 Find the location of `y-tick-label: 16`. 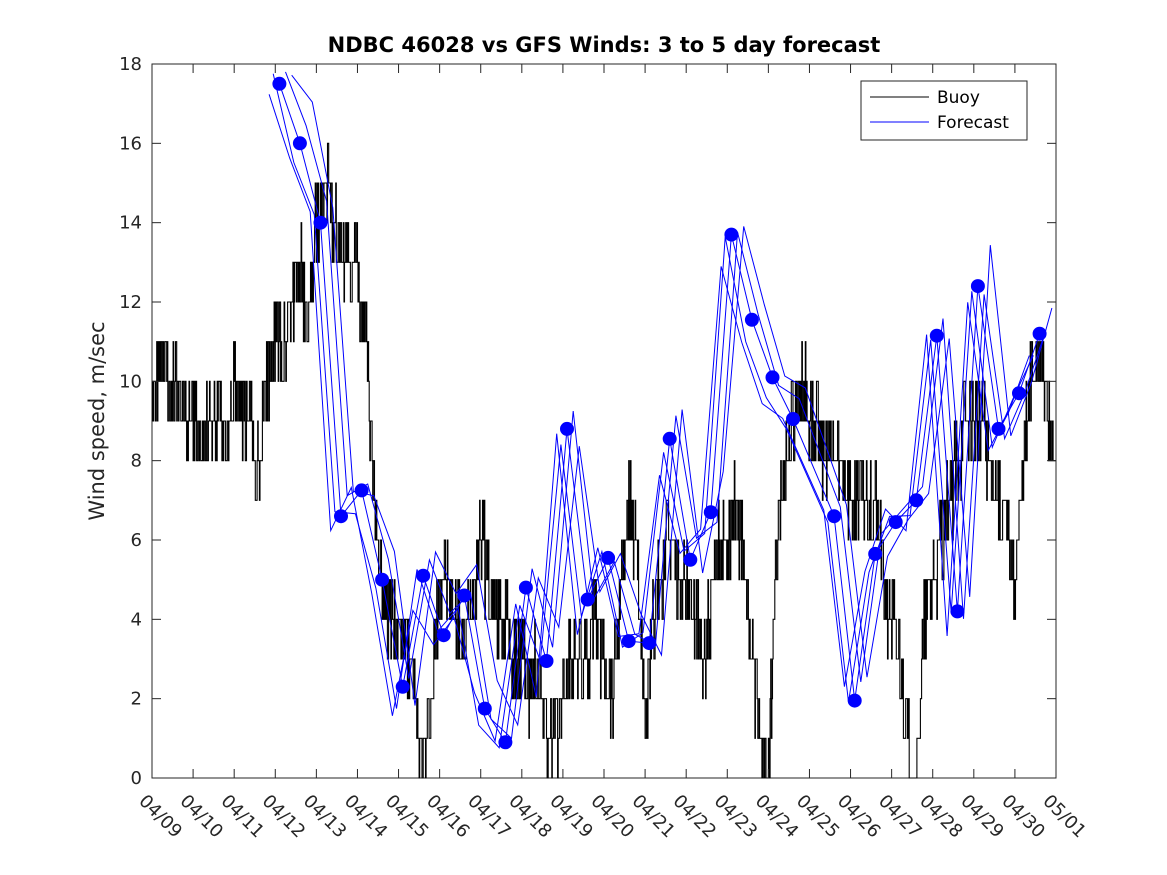

y-tick-label: 16 is located at coordinates (130, 143).